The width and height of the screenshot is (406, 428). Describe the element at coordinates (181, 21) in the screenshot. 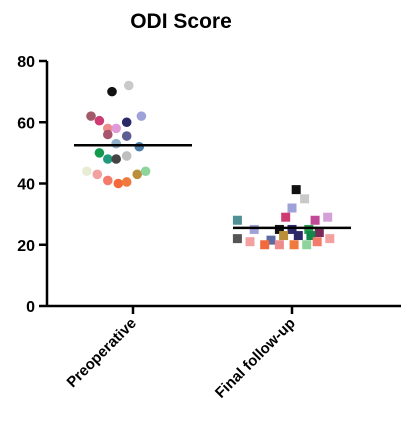

I see `chart-title: ODI Score` at that location.